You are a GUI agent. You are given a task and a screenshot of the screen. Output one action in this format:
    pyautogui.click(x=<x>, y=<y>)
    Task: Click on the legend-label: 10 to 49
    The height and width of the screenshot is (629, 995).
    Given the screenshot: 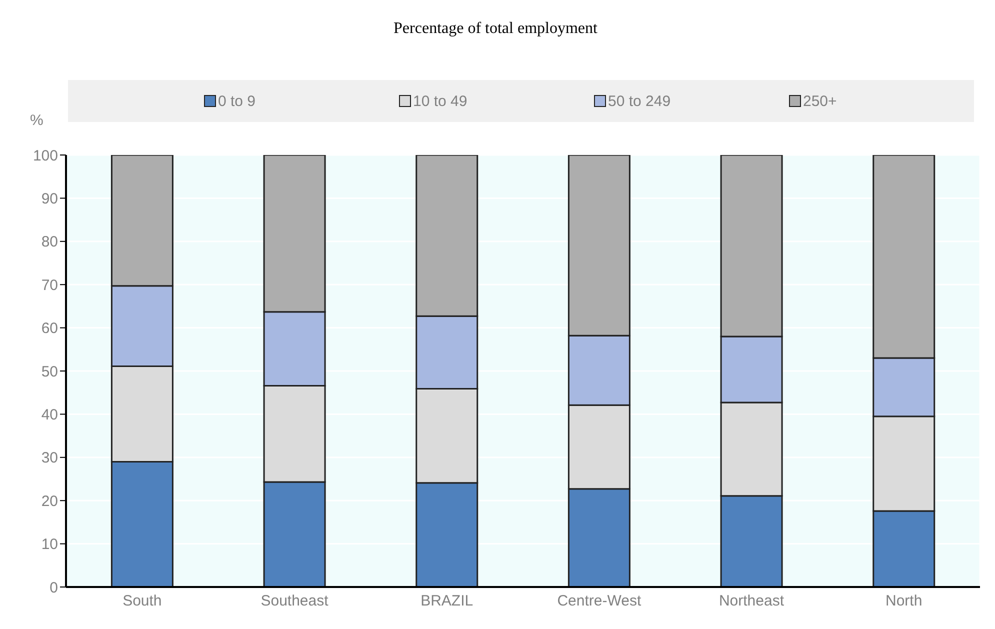 What is the action you would take?
    pyautogui.click(x=440, y=101)
    